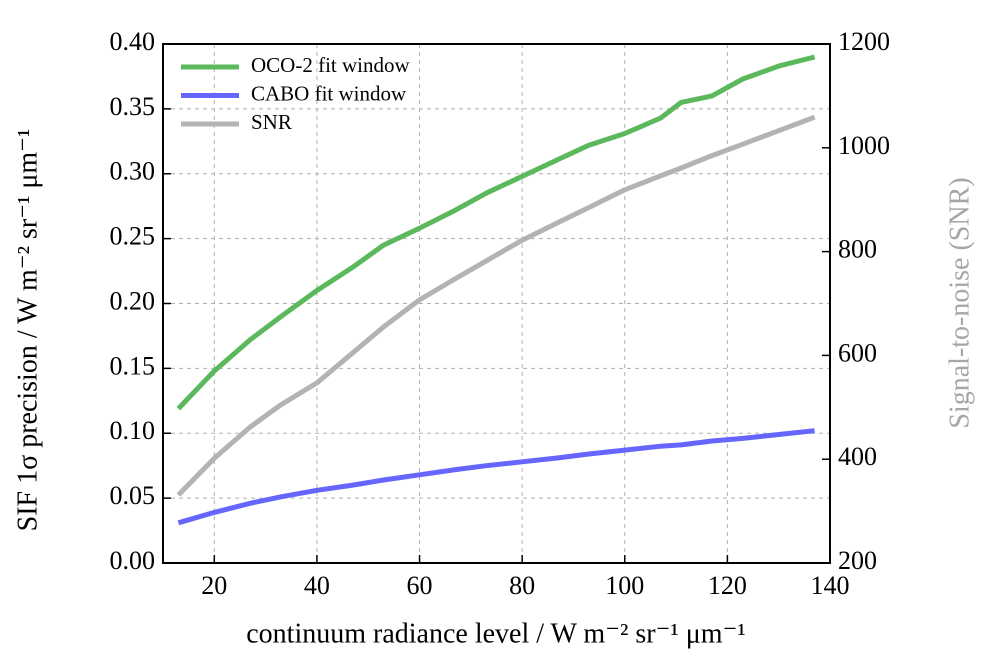  What do you see at coordinates (727, 585) in the screenshot?
I see `x-tick-label: 120` at bounding box center [727, 585].